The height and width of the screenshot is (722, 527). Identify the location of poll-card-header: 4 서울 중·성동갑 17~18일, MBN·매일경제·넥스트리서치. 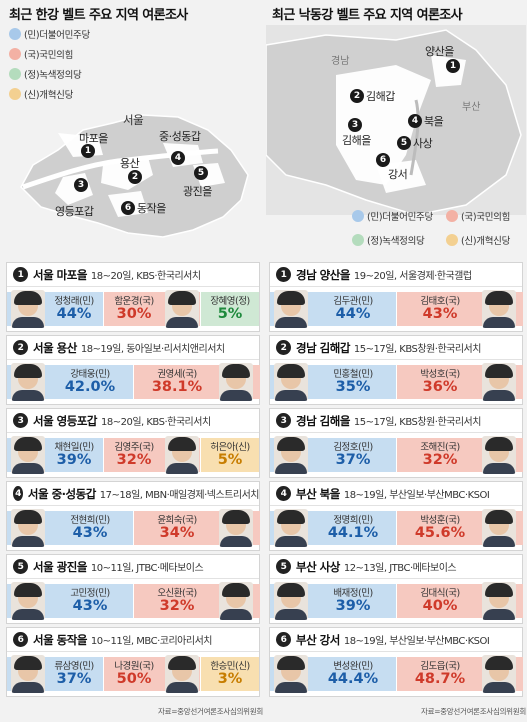
(133, 494).